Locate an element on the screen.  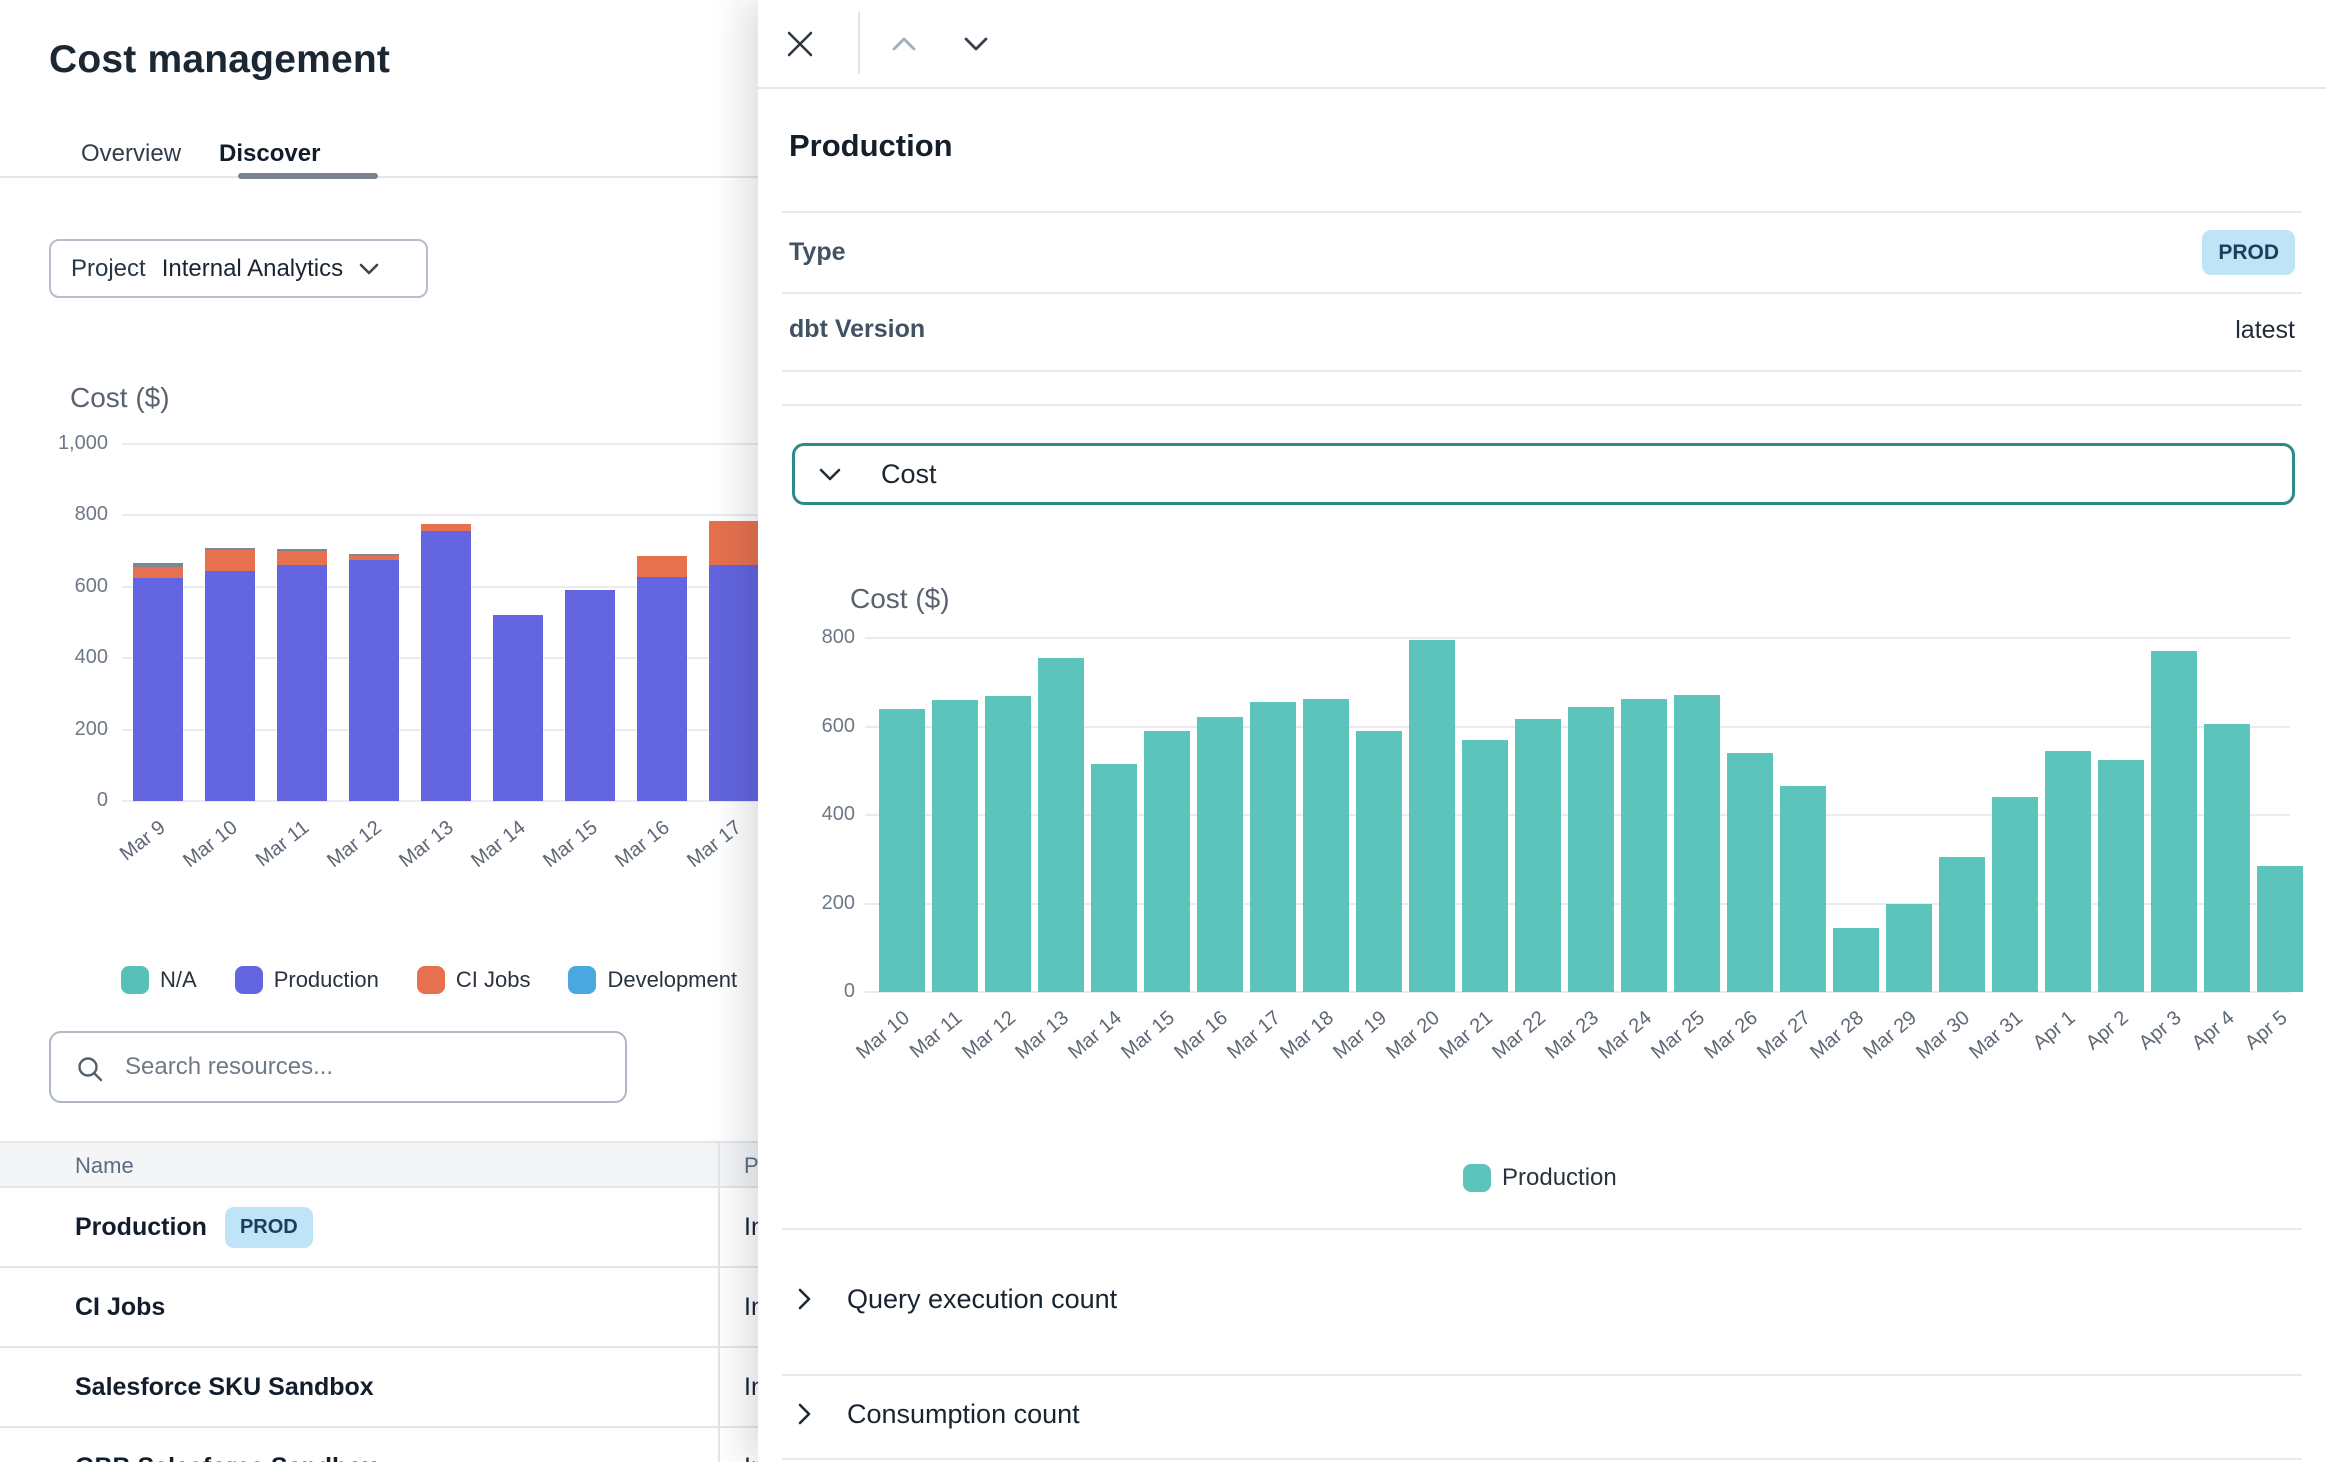
search-input is located at coordinates (338, 1067).